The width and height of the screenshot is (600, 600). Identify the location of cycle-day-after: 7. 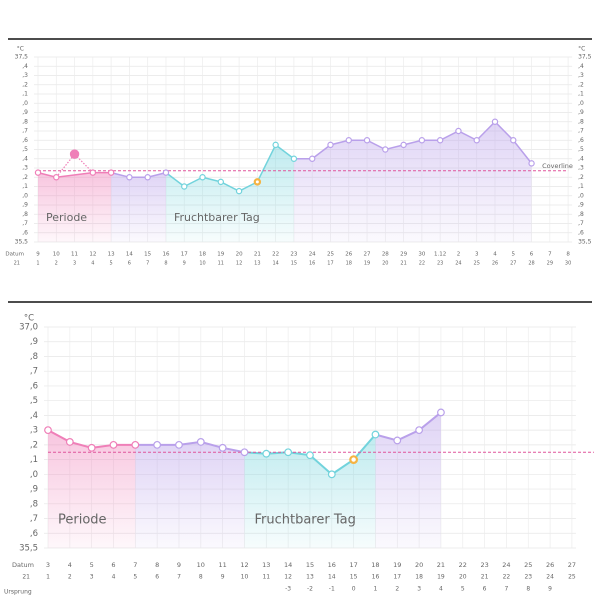
(507, 589).